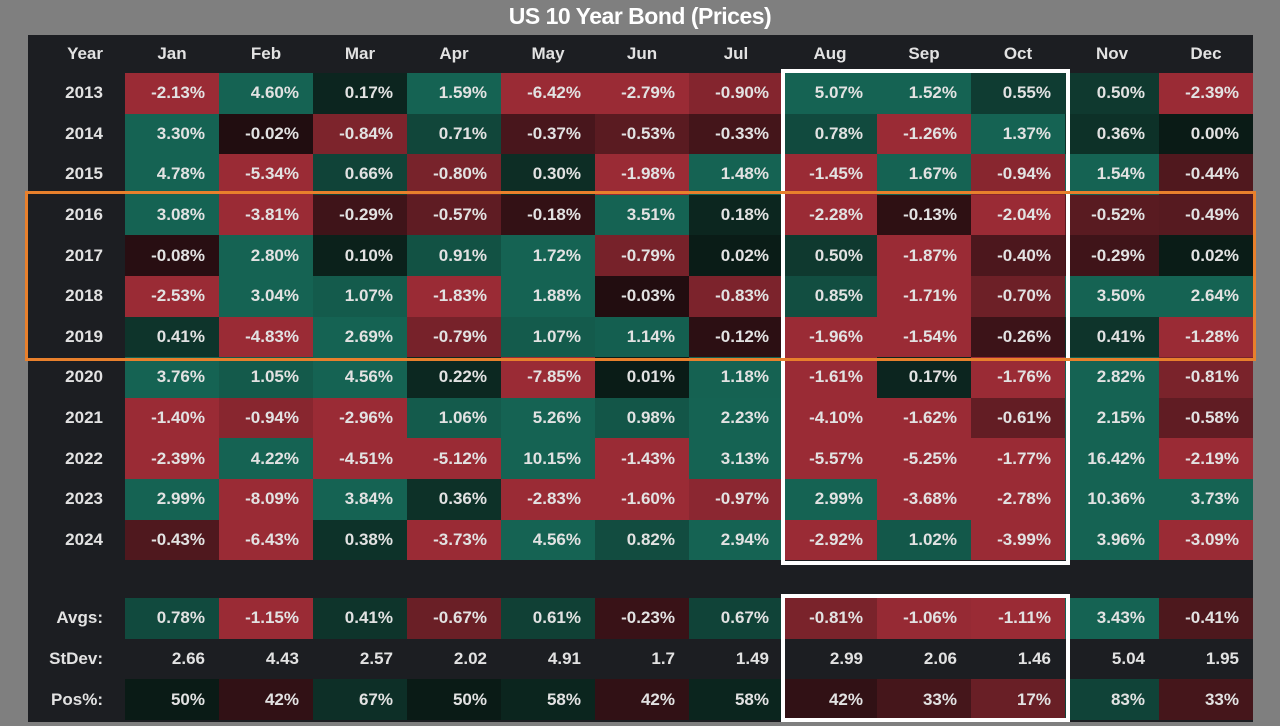  I want to click on cell-2014-jul: -0.33%, so click(736, 134).